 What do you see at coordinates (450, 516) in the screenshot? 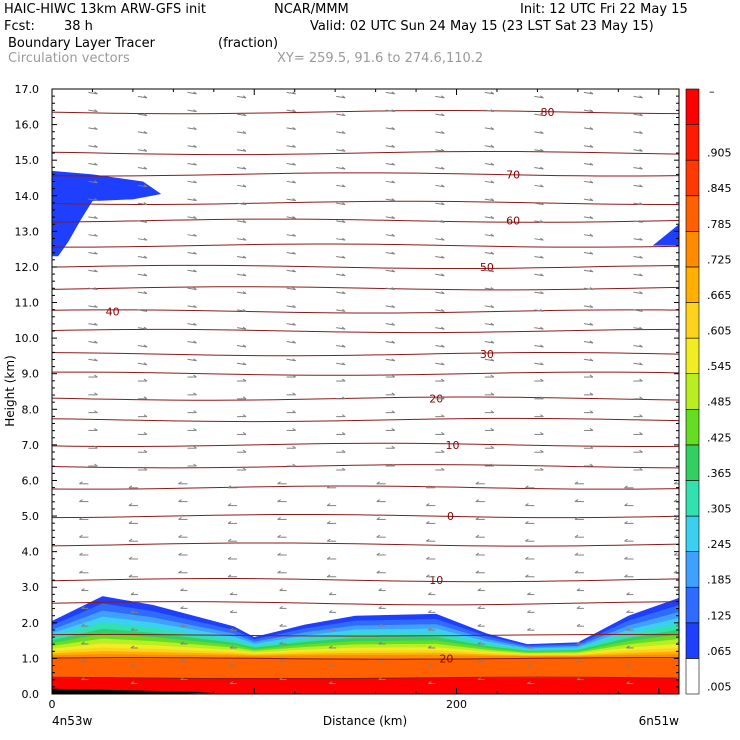
I see `contour-label: 0` at bounding box center [450, 516].